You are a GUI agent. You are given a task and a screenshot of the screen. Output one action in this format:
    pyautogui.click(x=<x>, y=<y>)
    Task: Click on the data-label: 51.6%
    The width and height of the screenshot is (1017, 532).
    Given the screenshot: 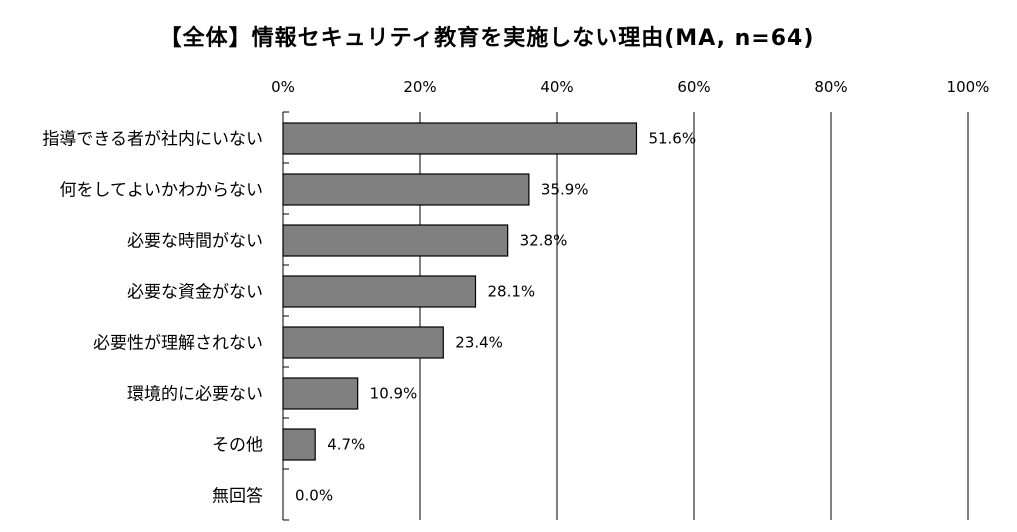 What is the action you would take?
    pyautogui.click(x=672, y=139)
    